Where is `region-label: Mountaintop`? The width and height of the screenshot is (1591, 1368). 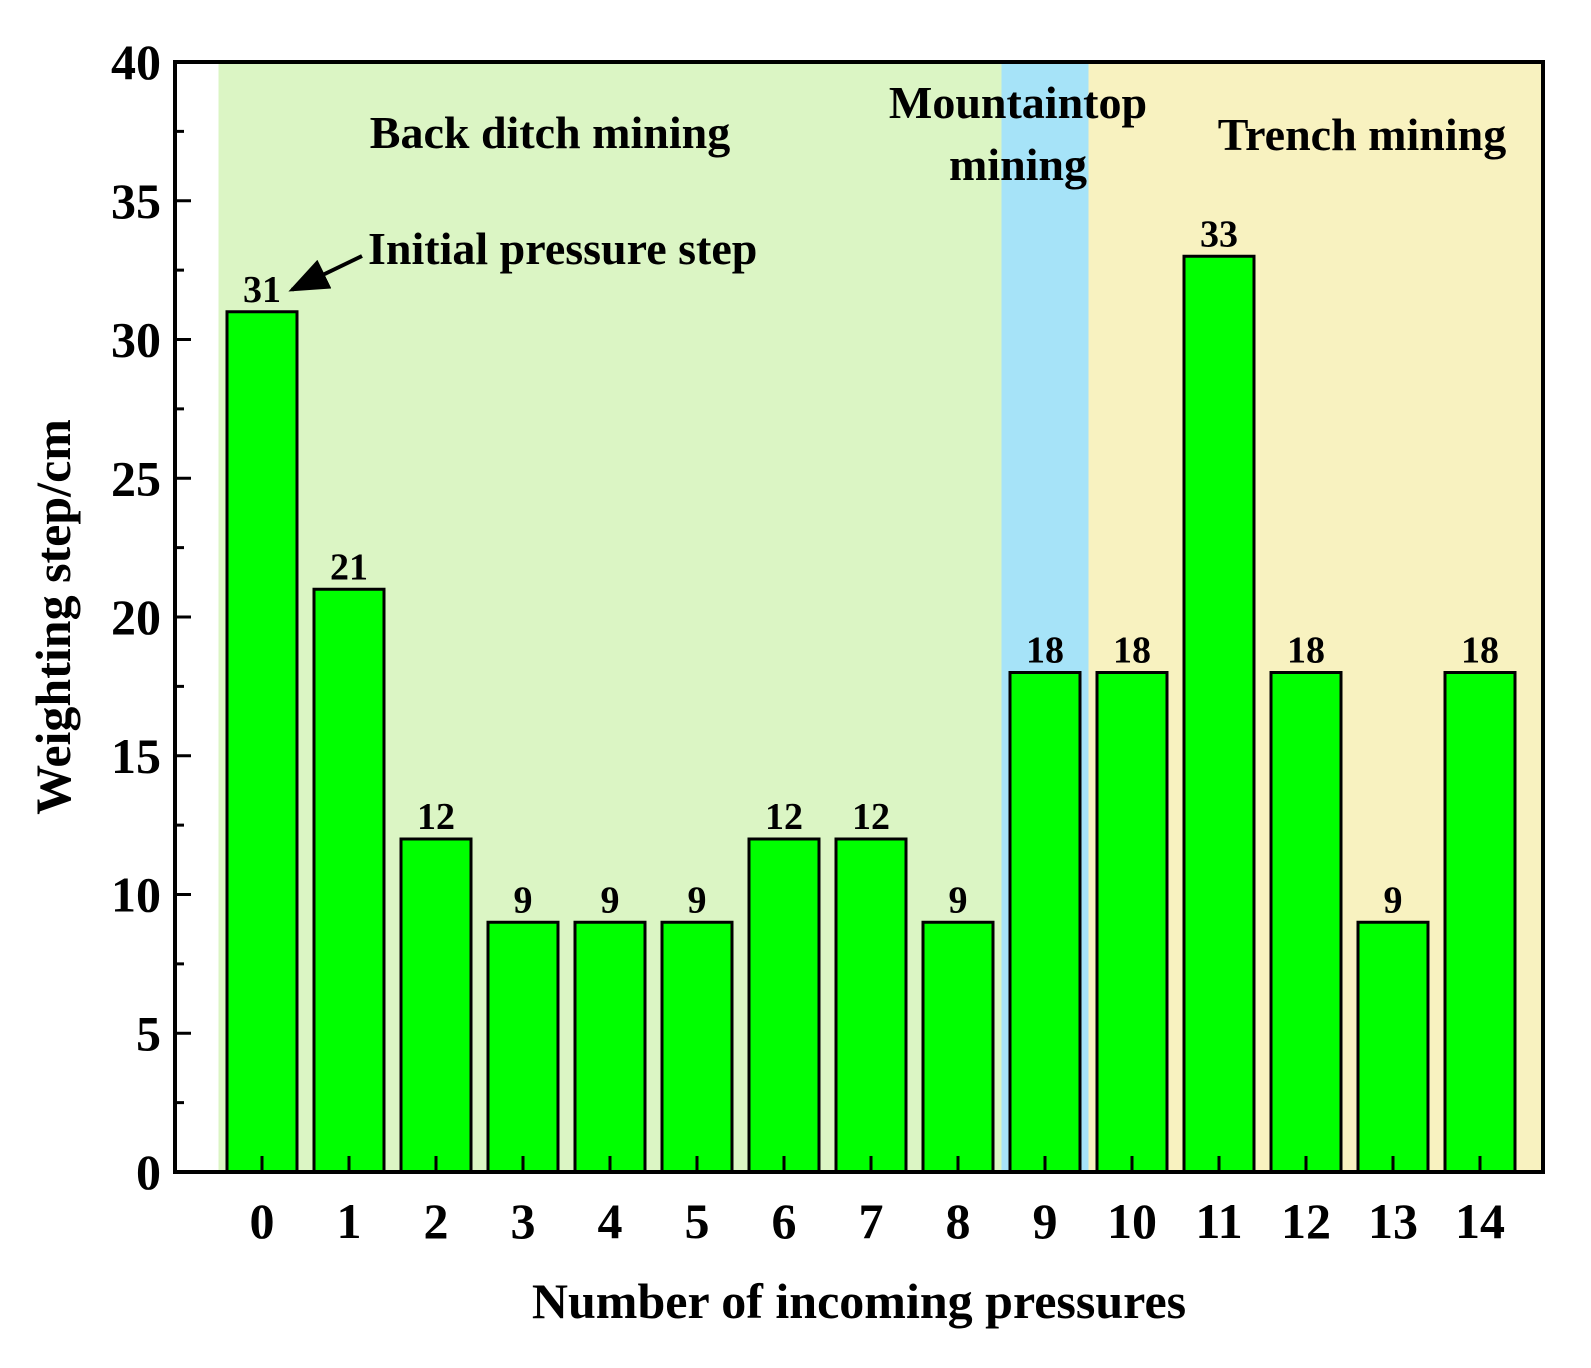
region-label: Mountaintop is located at coordinates (1018, 102).